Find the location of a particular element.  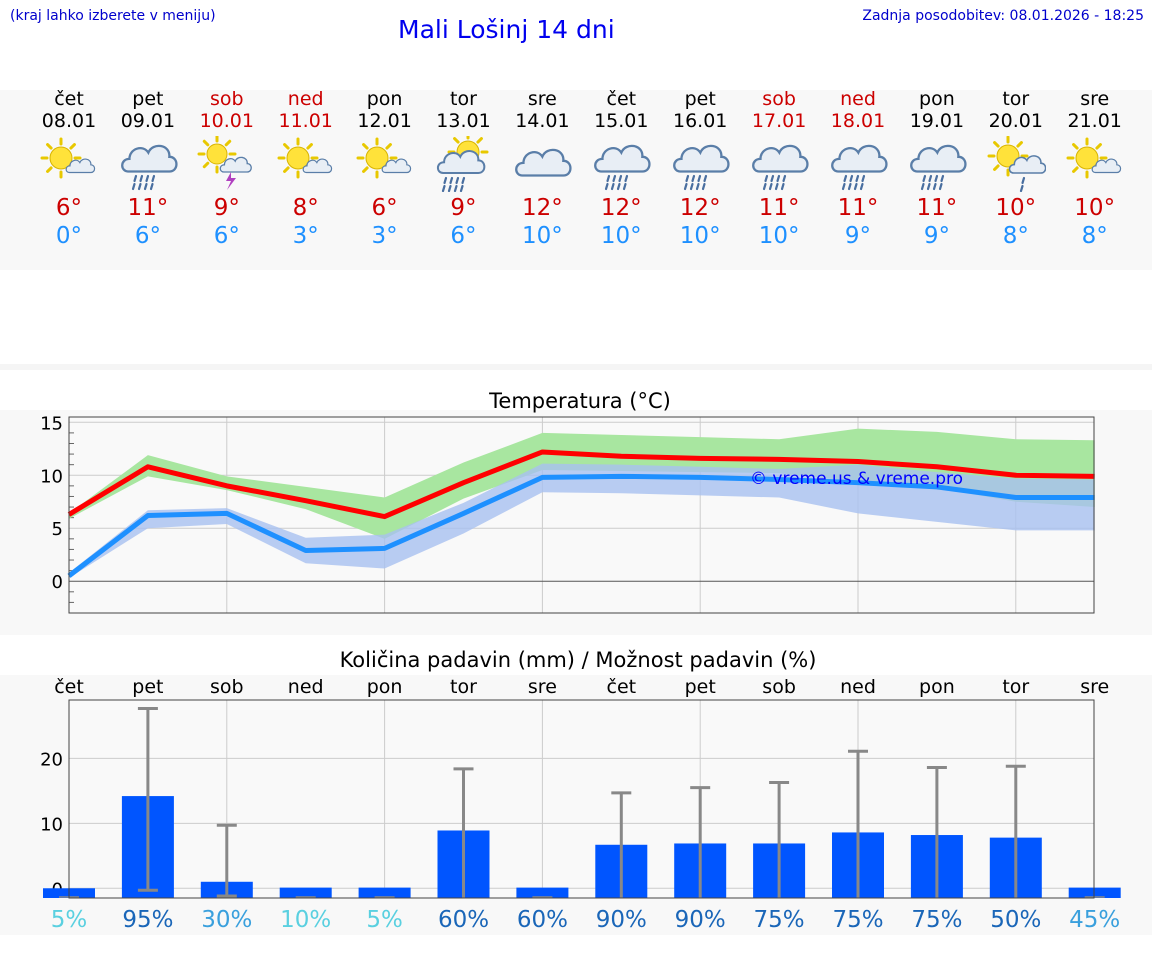

forecast-day: sob 10.01 9° 6° is located at coordinates (227, 169).